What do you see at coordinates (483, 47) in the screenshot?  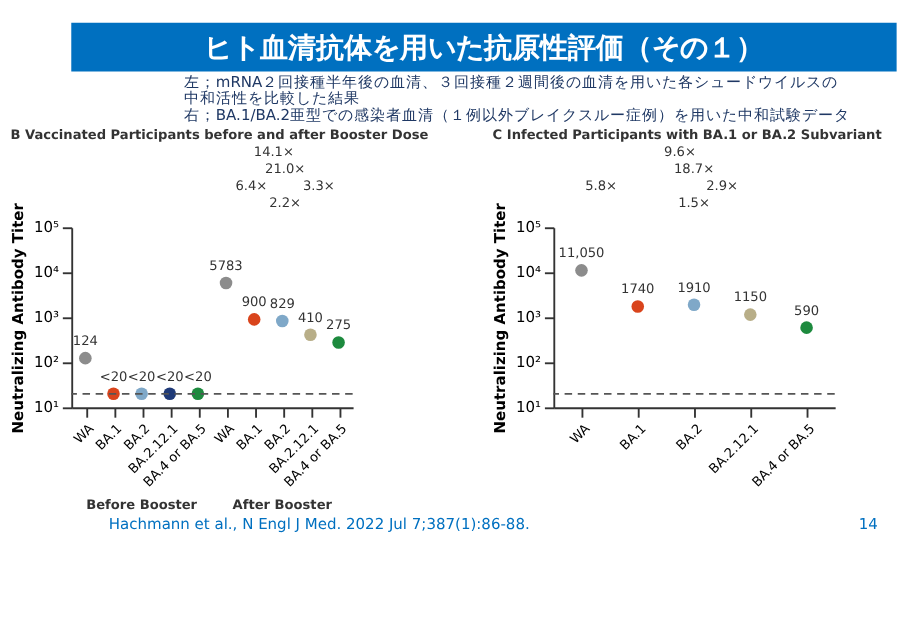 I see `text: ヒト血清抗体を用いた抗原性評価（その１）` at bounding box center [483, 47].